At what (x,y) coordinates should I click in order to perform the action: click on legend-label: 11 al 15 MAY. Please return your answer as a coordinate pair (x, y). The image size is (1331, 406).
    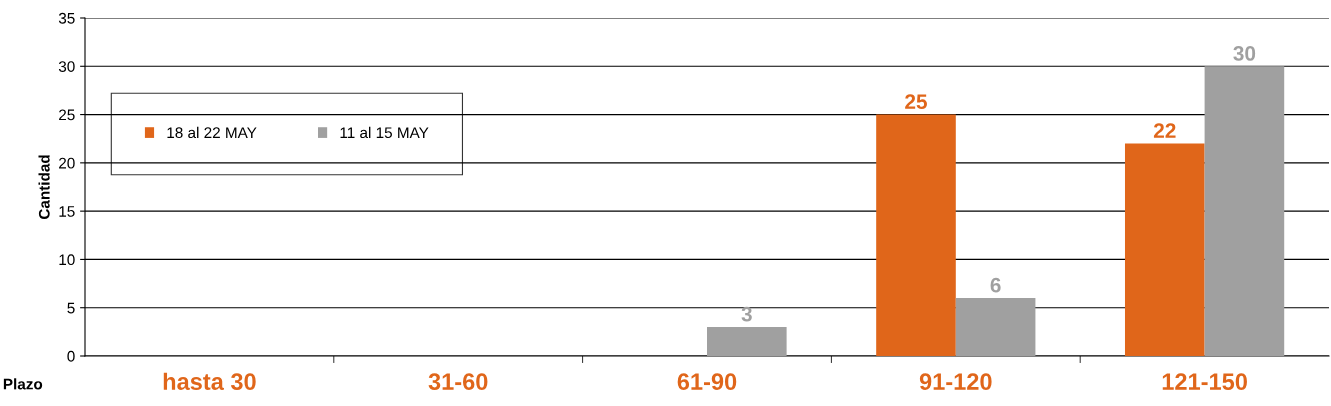
    Looking at the image, I should click on (384, 132).